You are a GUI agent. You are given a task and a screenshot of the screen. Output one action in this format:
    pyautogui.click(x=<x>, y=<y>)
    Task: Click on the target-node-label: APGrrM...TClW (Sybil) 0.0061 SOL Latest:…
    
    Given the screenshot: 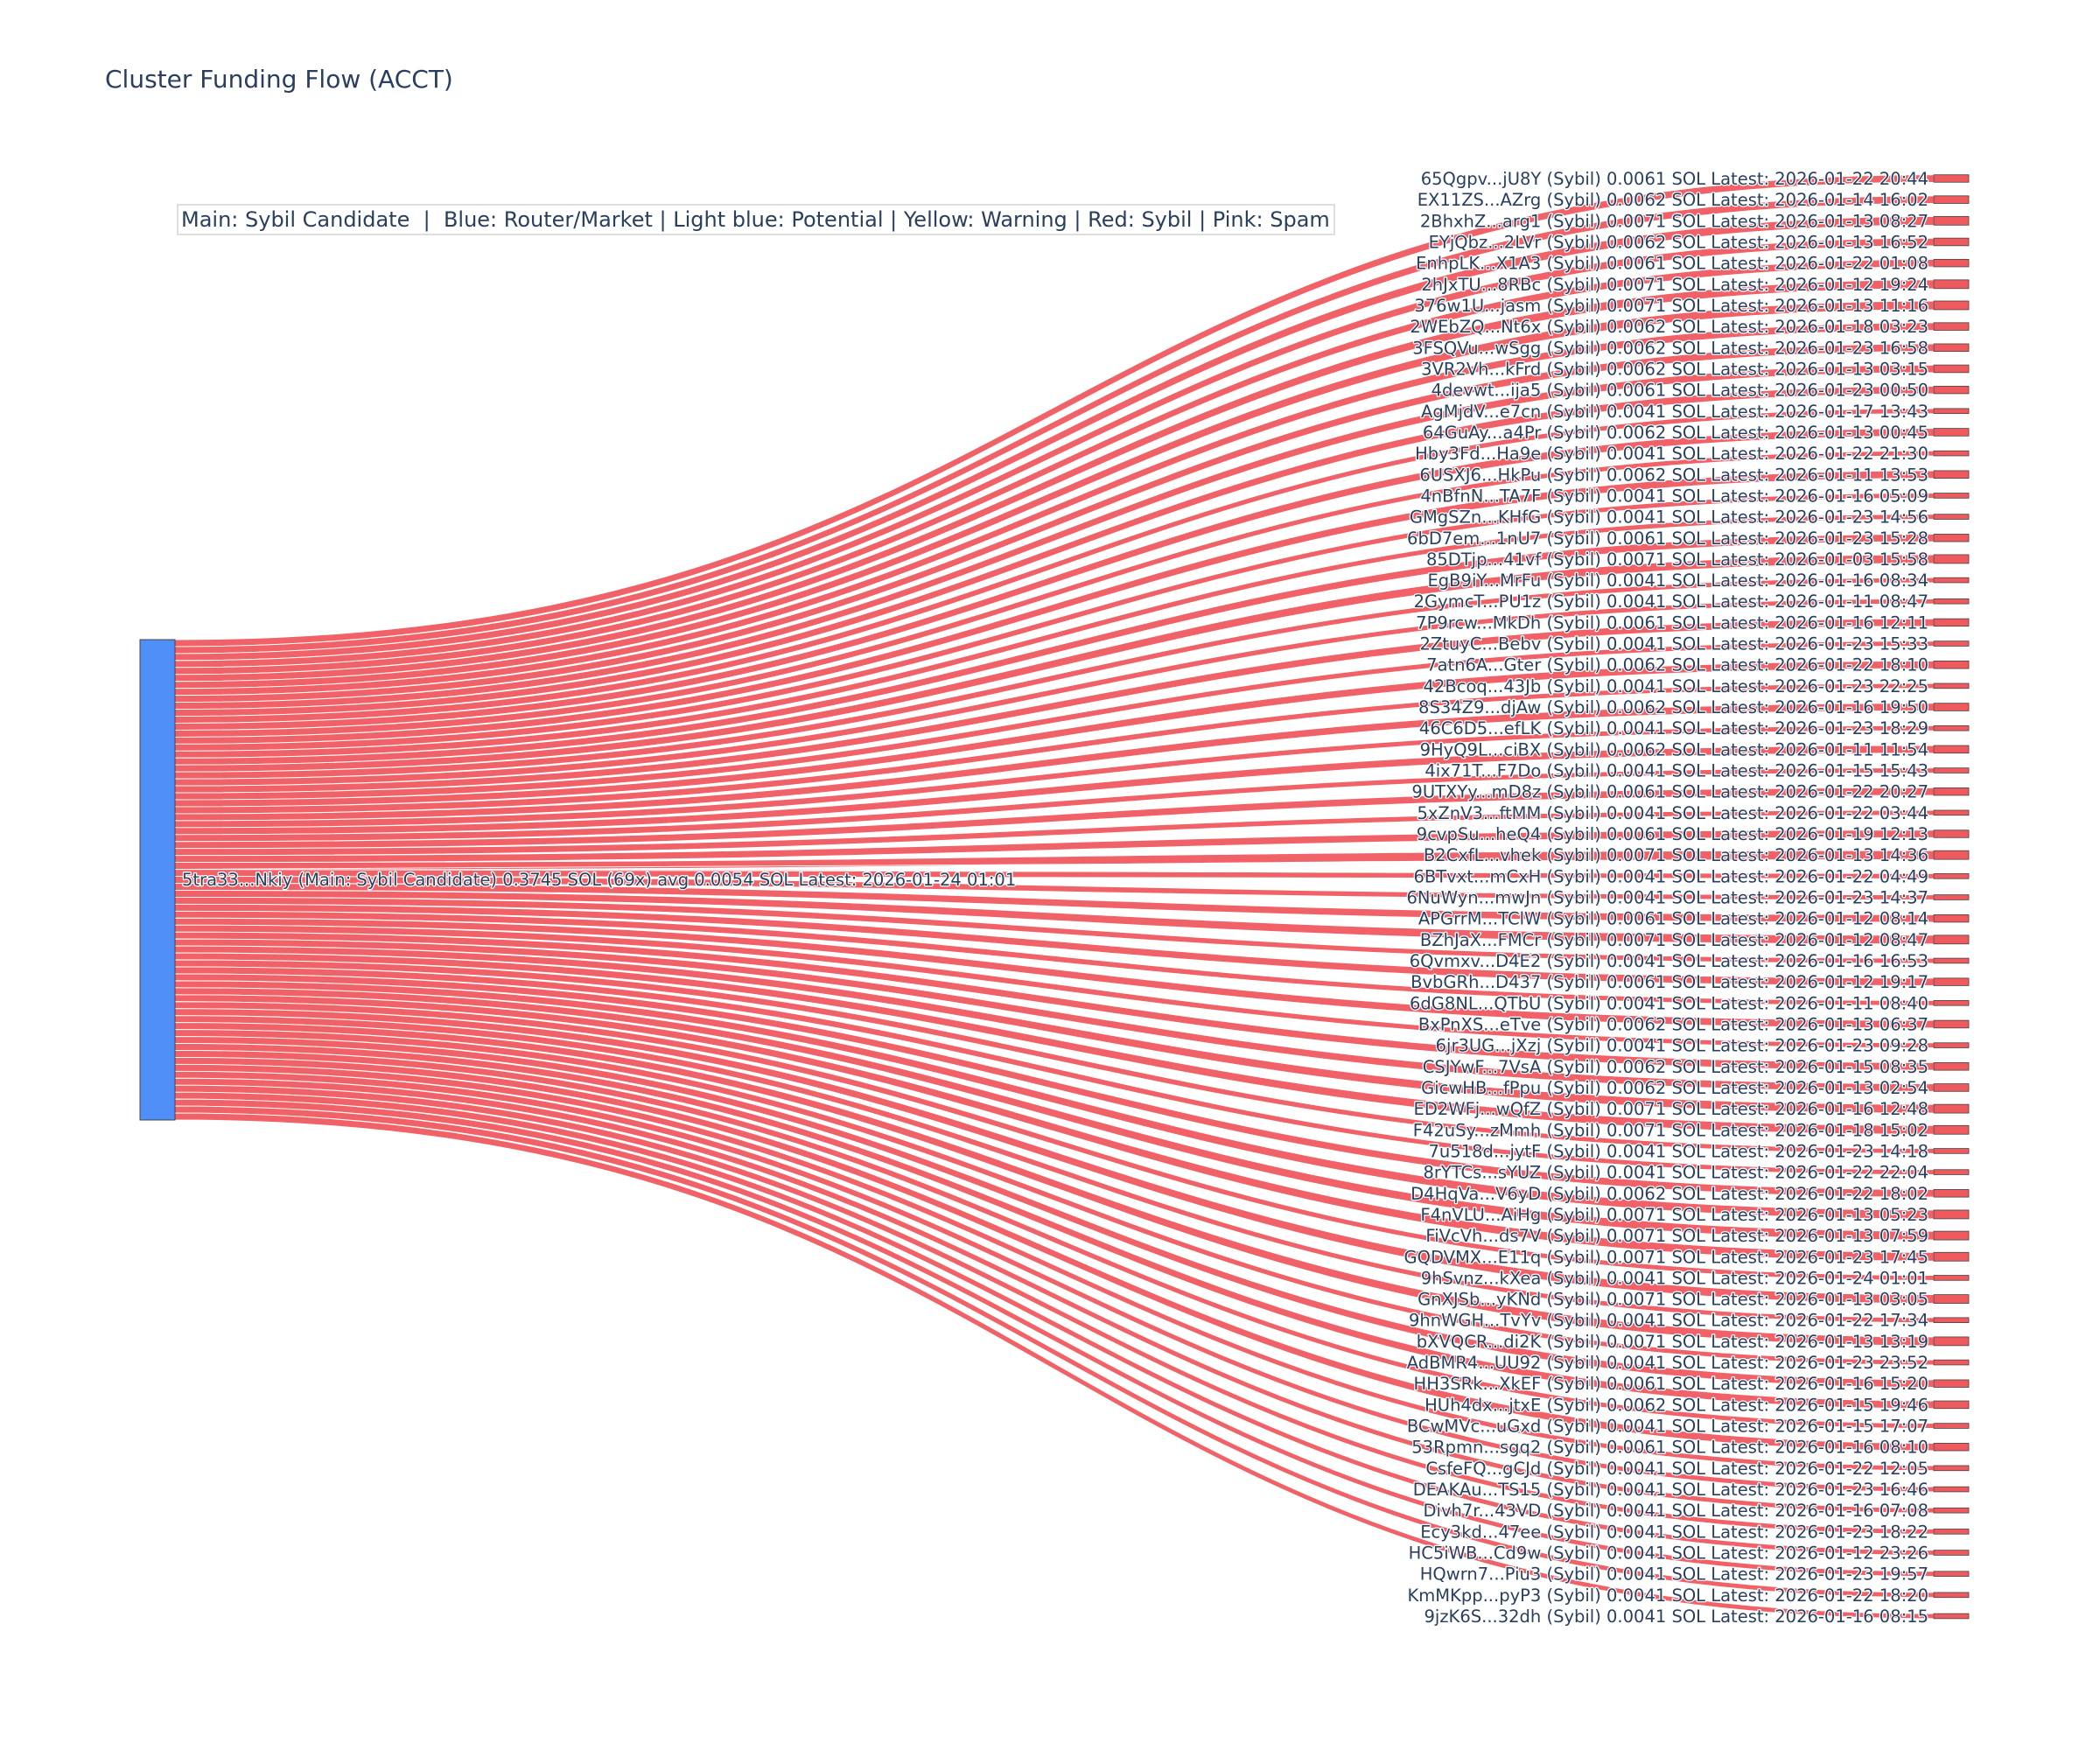 What is the action you would take?
    pyautogui.click(x=1673, y=919)
    